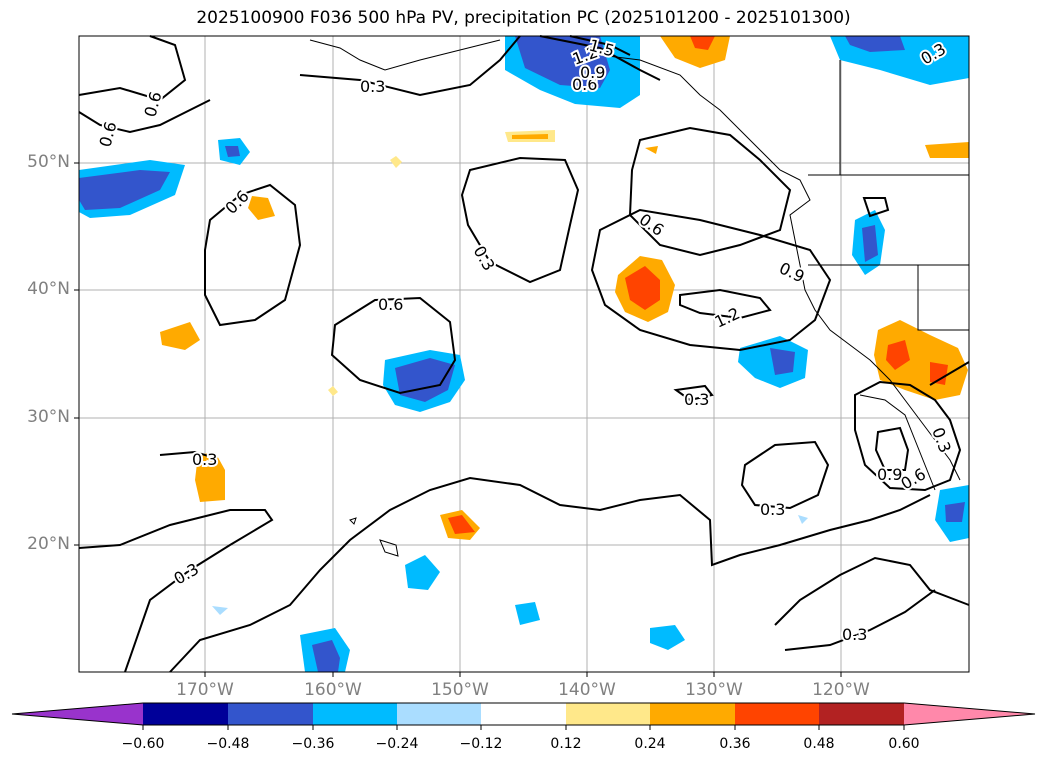  I want to click on lat-label-30n: 30°N, so click(48, 417).